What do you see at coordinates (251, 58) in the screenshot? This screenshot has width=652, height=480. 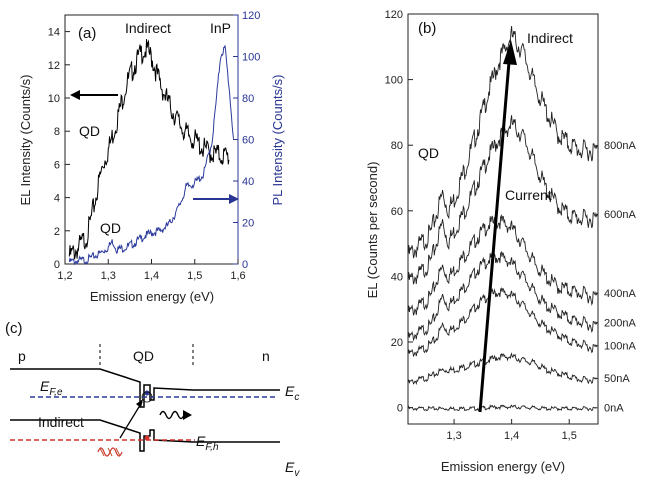 I see `a-y2tick-label: 100` at bounding box center [251, 58].